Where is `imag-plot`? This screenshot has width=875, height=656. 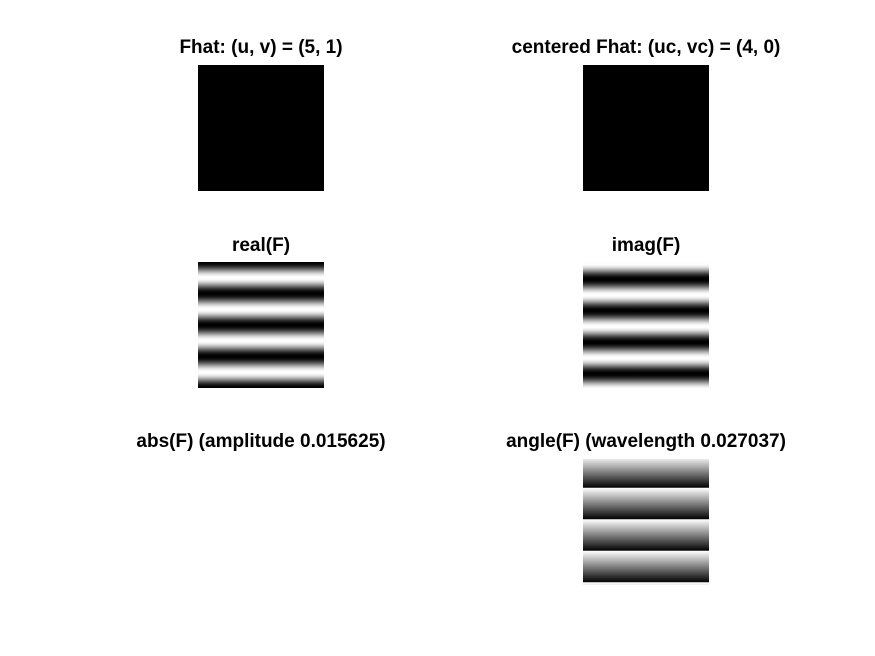
imag-plot is located at coordinates (646, 325).